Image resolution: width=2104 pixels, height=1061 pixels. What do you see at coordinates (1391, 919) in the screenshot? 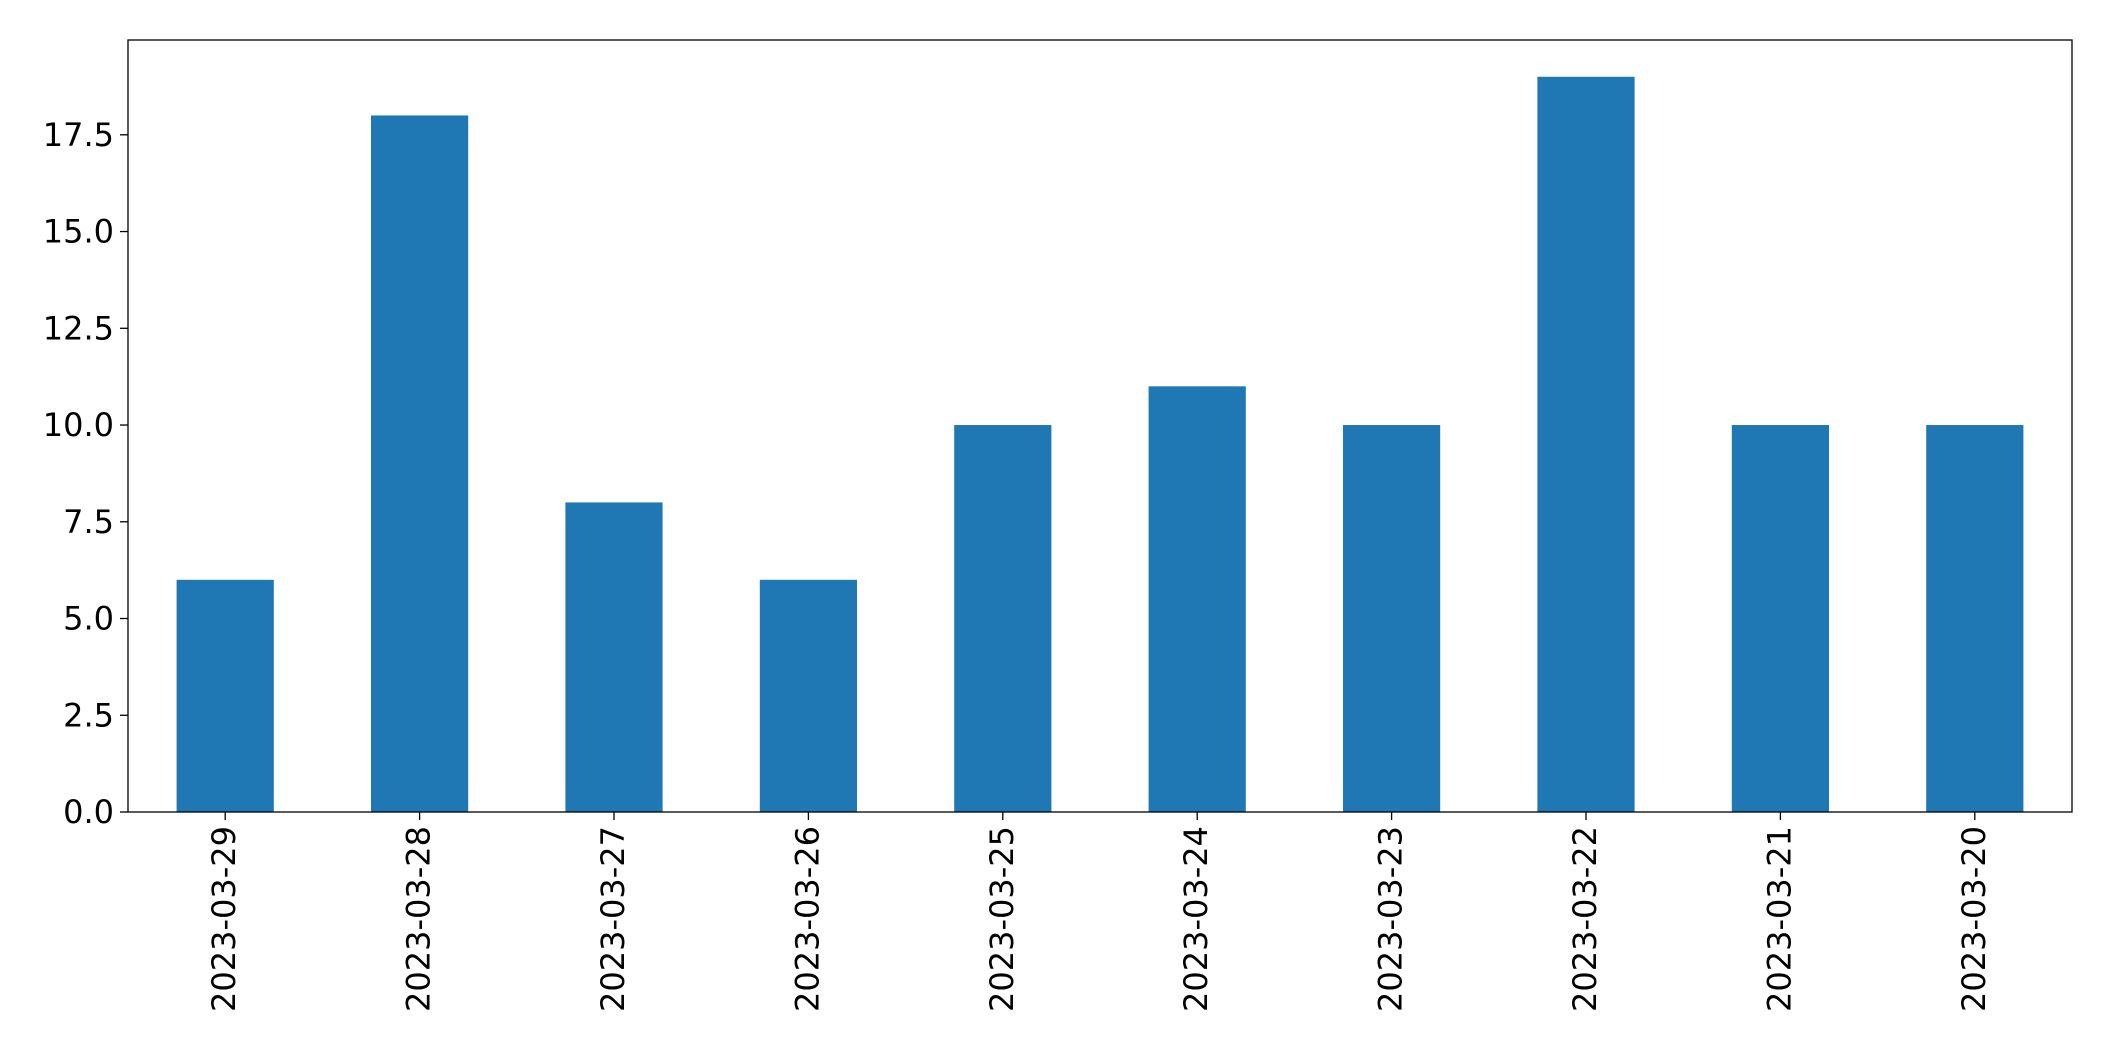
I see `x-tick-label: 2023-03-23` at bounding box center [1391, 919].